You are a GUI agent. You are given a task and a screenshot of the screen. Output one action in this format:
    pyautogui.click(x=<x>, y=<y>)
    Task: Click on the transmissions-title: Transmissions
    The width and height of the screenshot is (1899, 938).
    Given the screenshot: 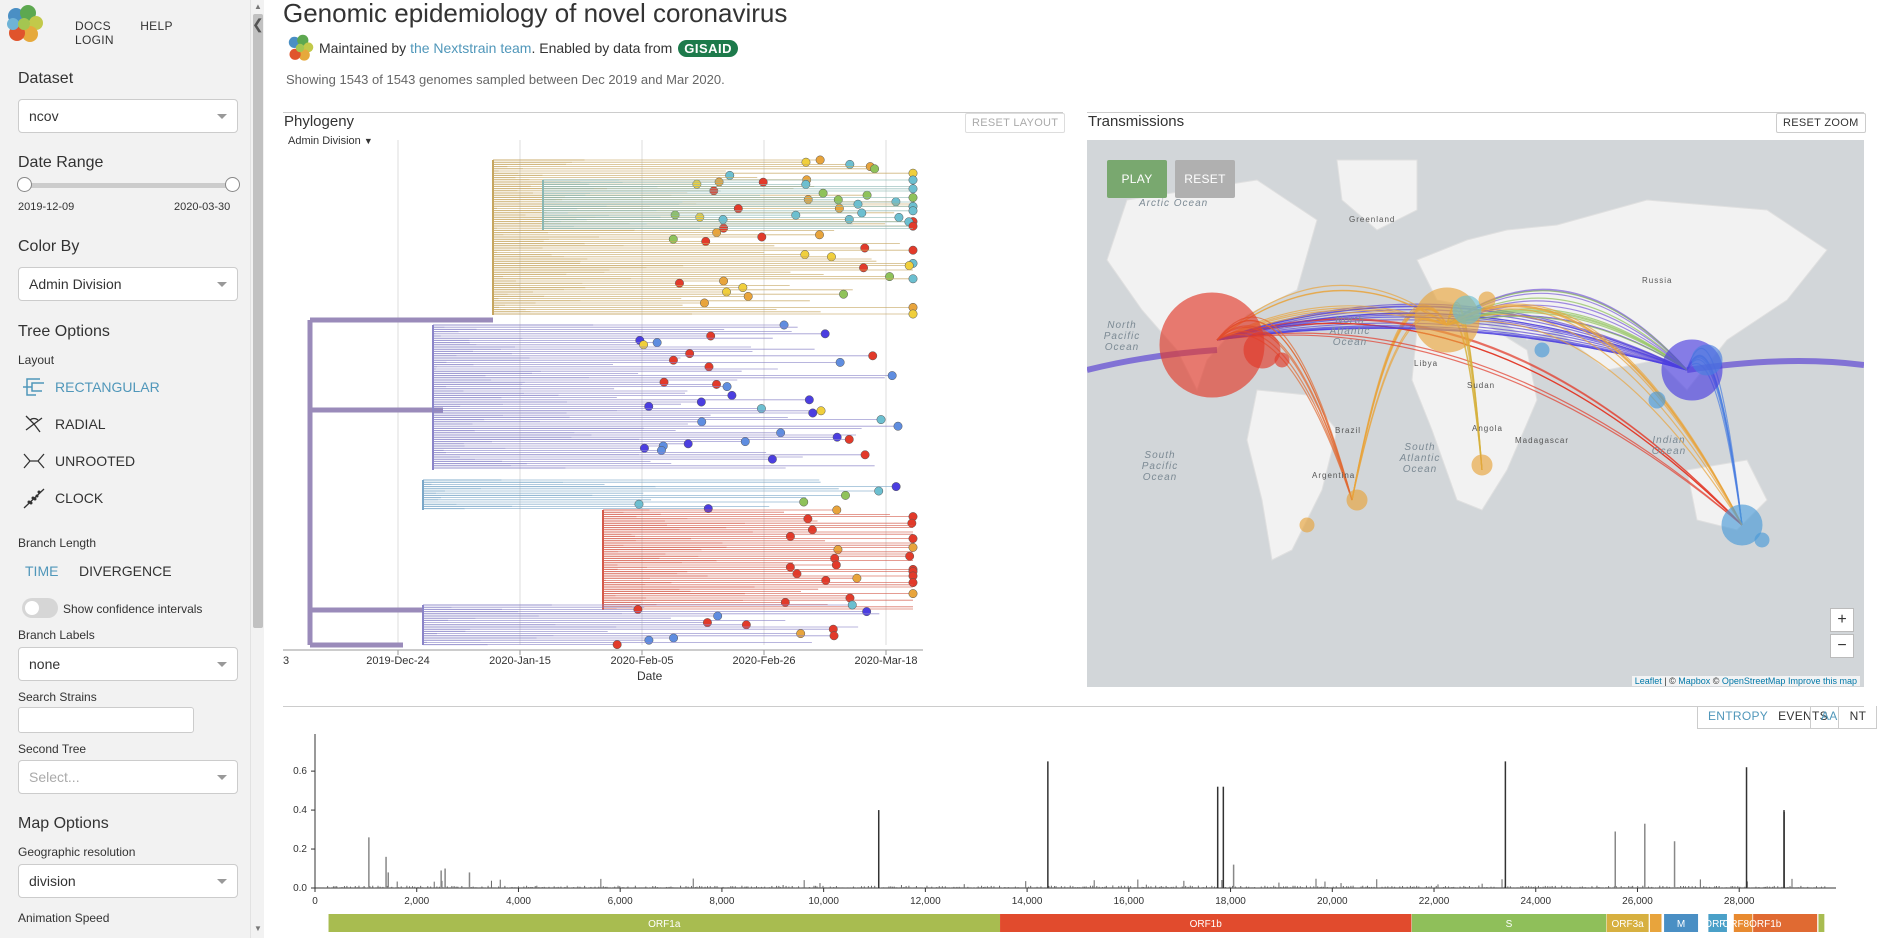 What is the action you would take?
    pyautogui.click(x=1136, y=121)
    